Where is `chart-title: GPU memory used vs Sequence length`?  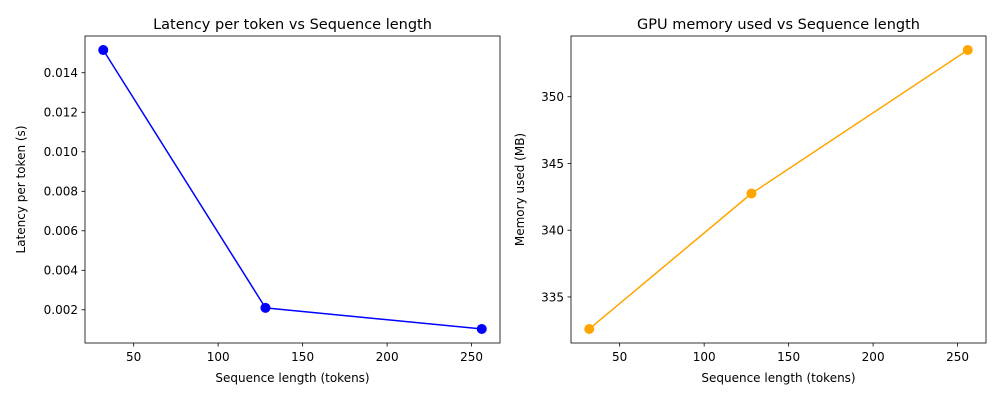
chart-title: GPU memory used vs Sequence length is located at coordinates (778, 25).